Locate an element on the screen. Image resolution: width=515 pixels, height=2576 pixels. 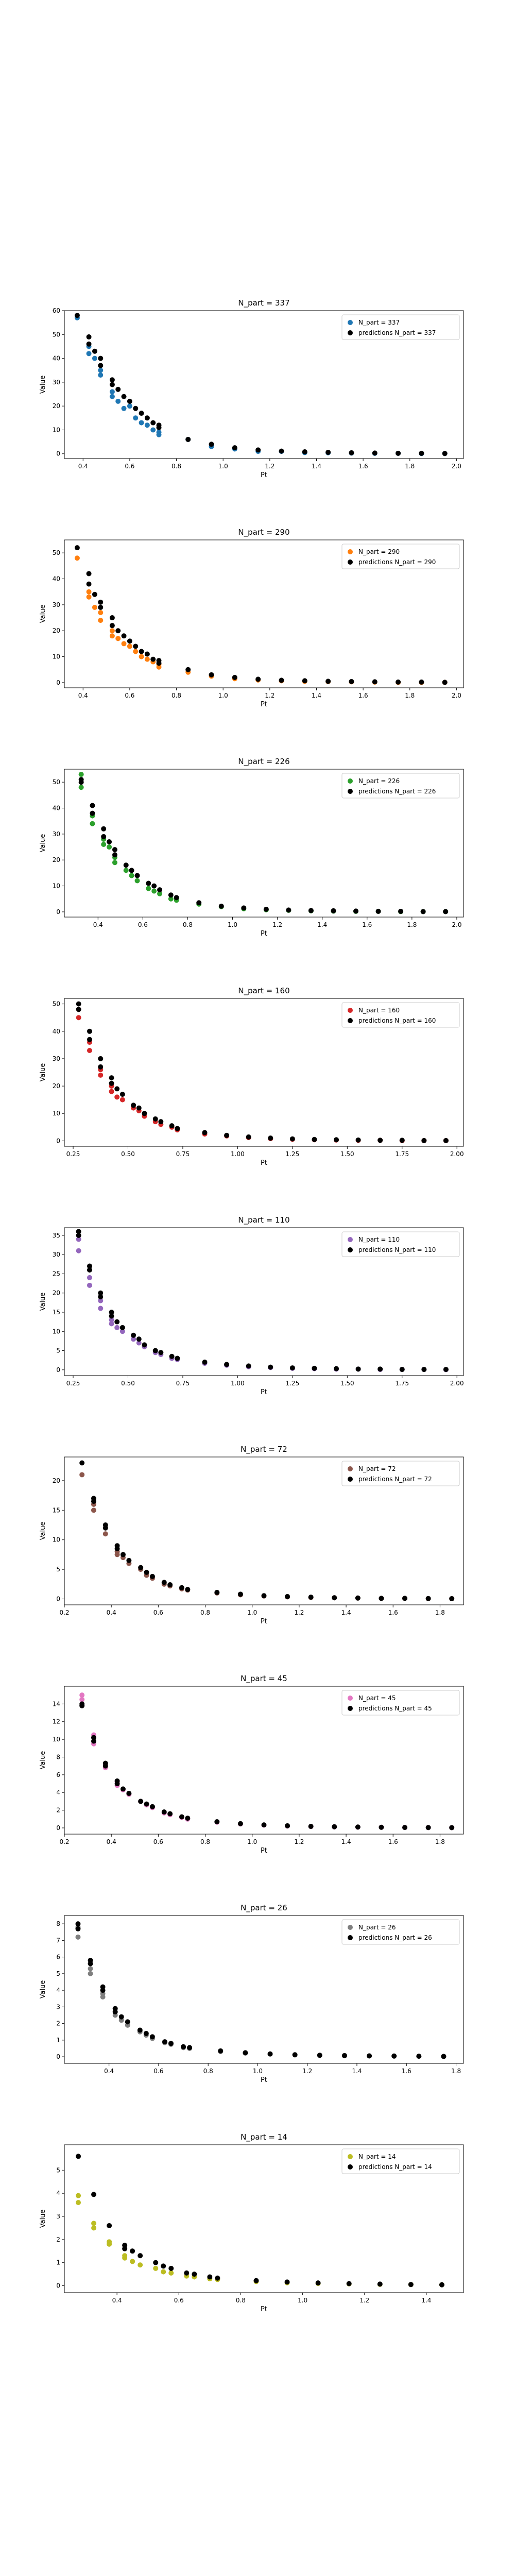
legend: N_part = 160 predictions N_part = 160 is located at coordinates (401, 1015).